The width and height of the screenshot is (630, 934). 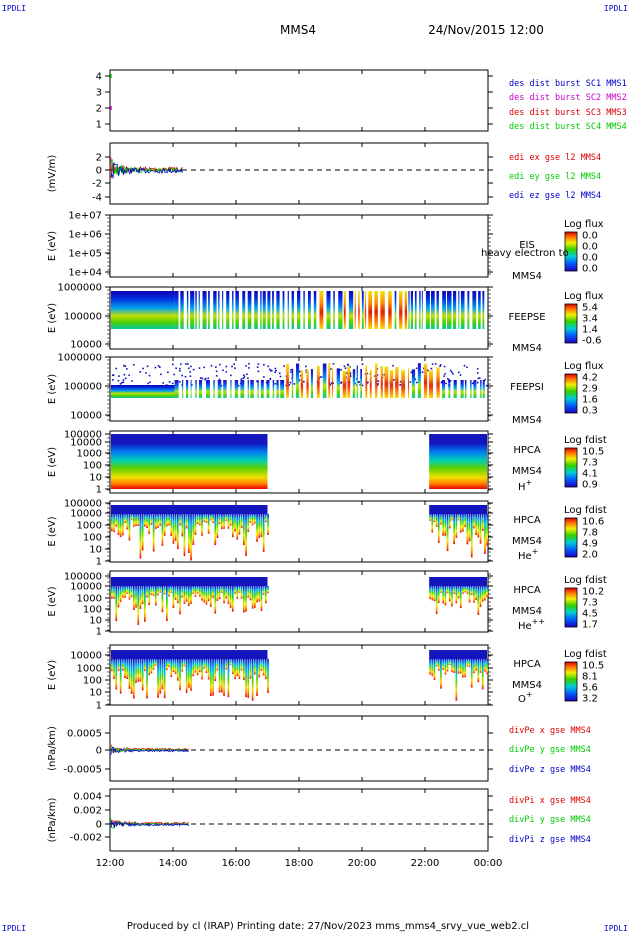 What do you see at coordinates (584, 296) in the screenshot?
I see `colorbar-title: Log flux` at bounding box center [584, 296].